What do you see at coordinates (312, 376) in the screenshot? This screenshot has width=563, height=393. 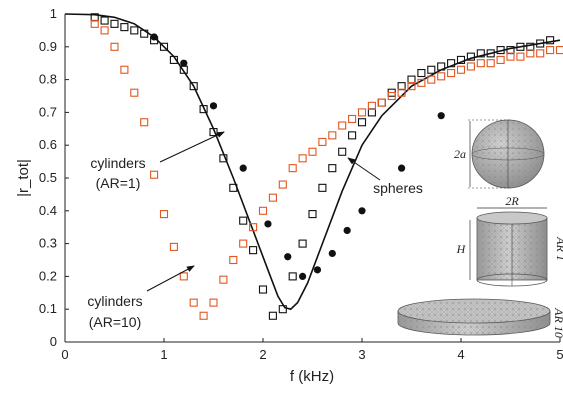 I see `x-axis-title: f (kHz)` at bounding box center [312, 376].